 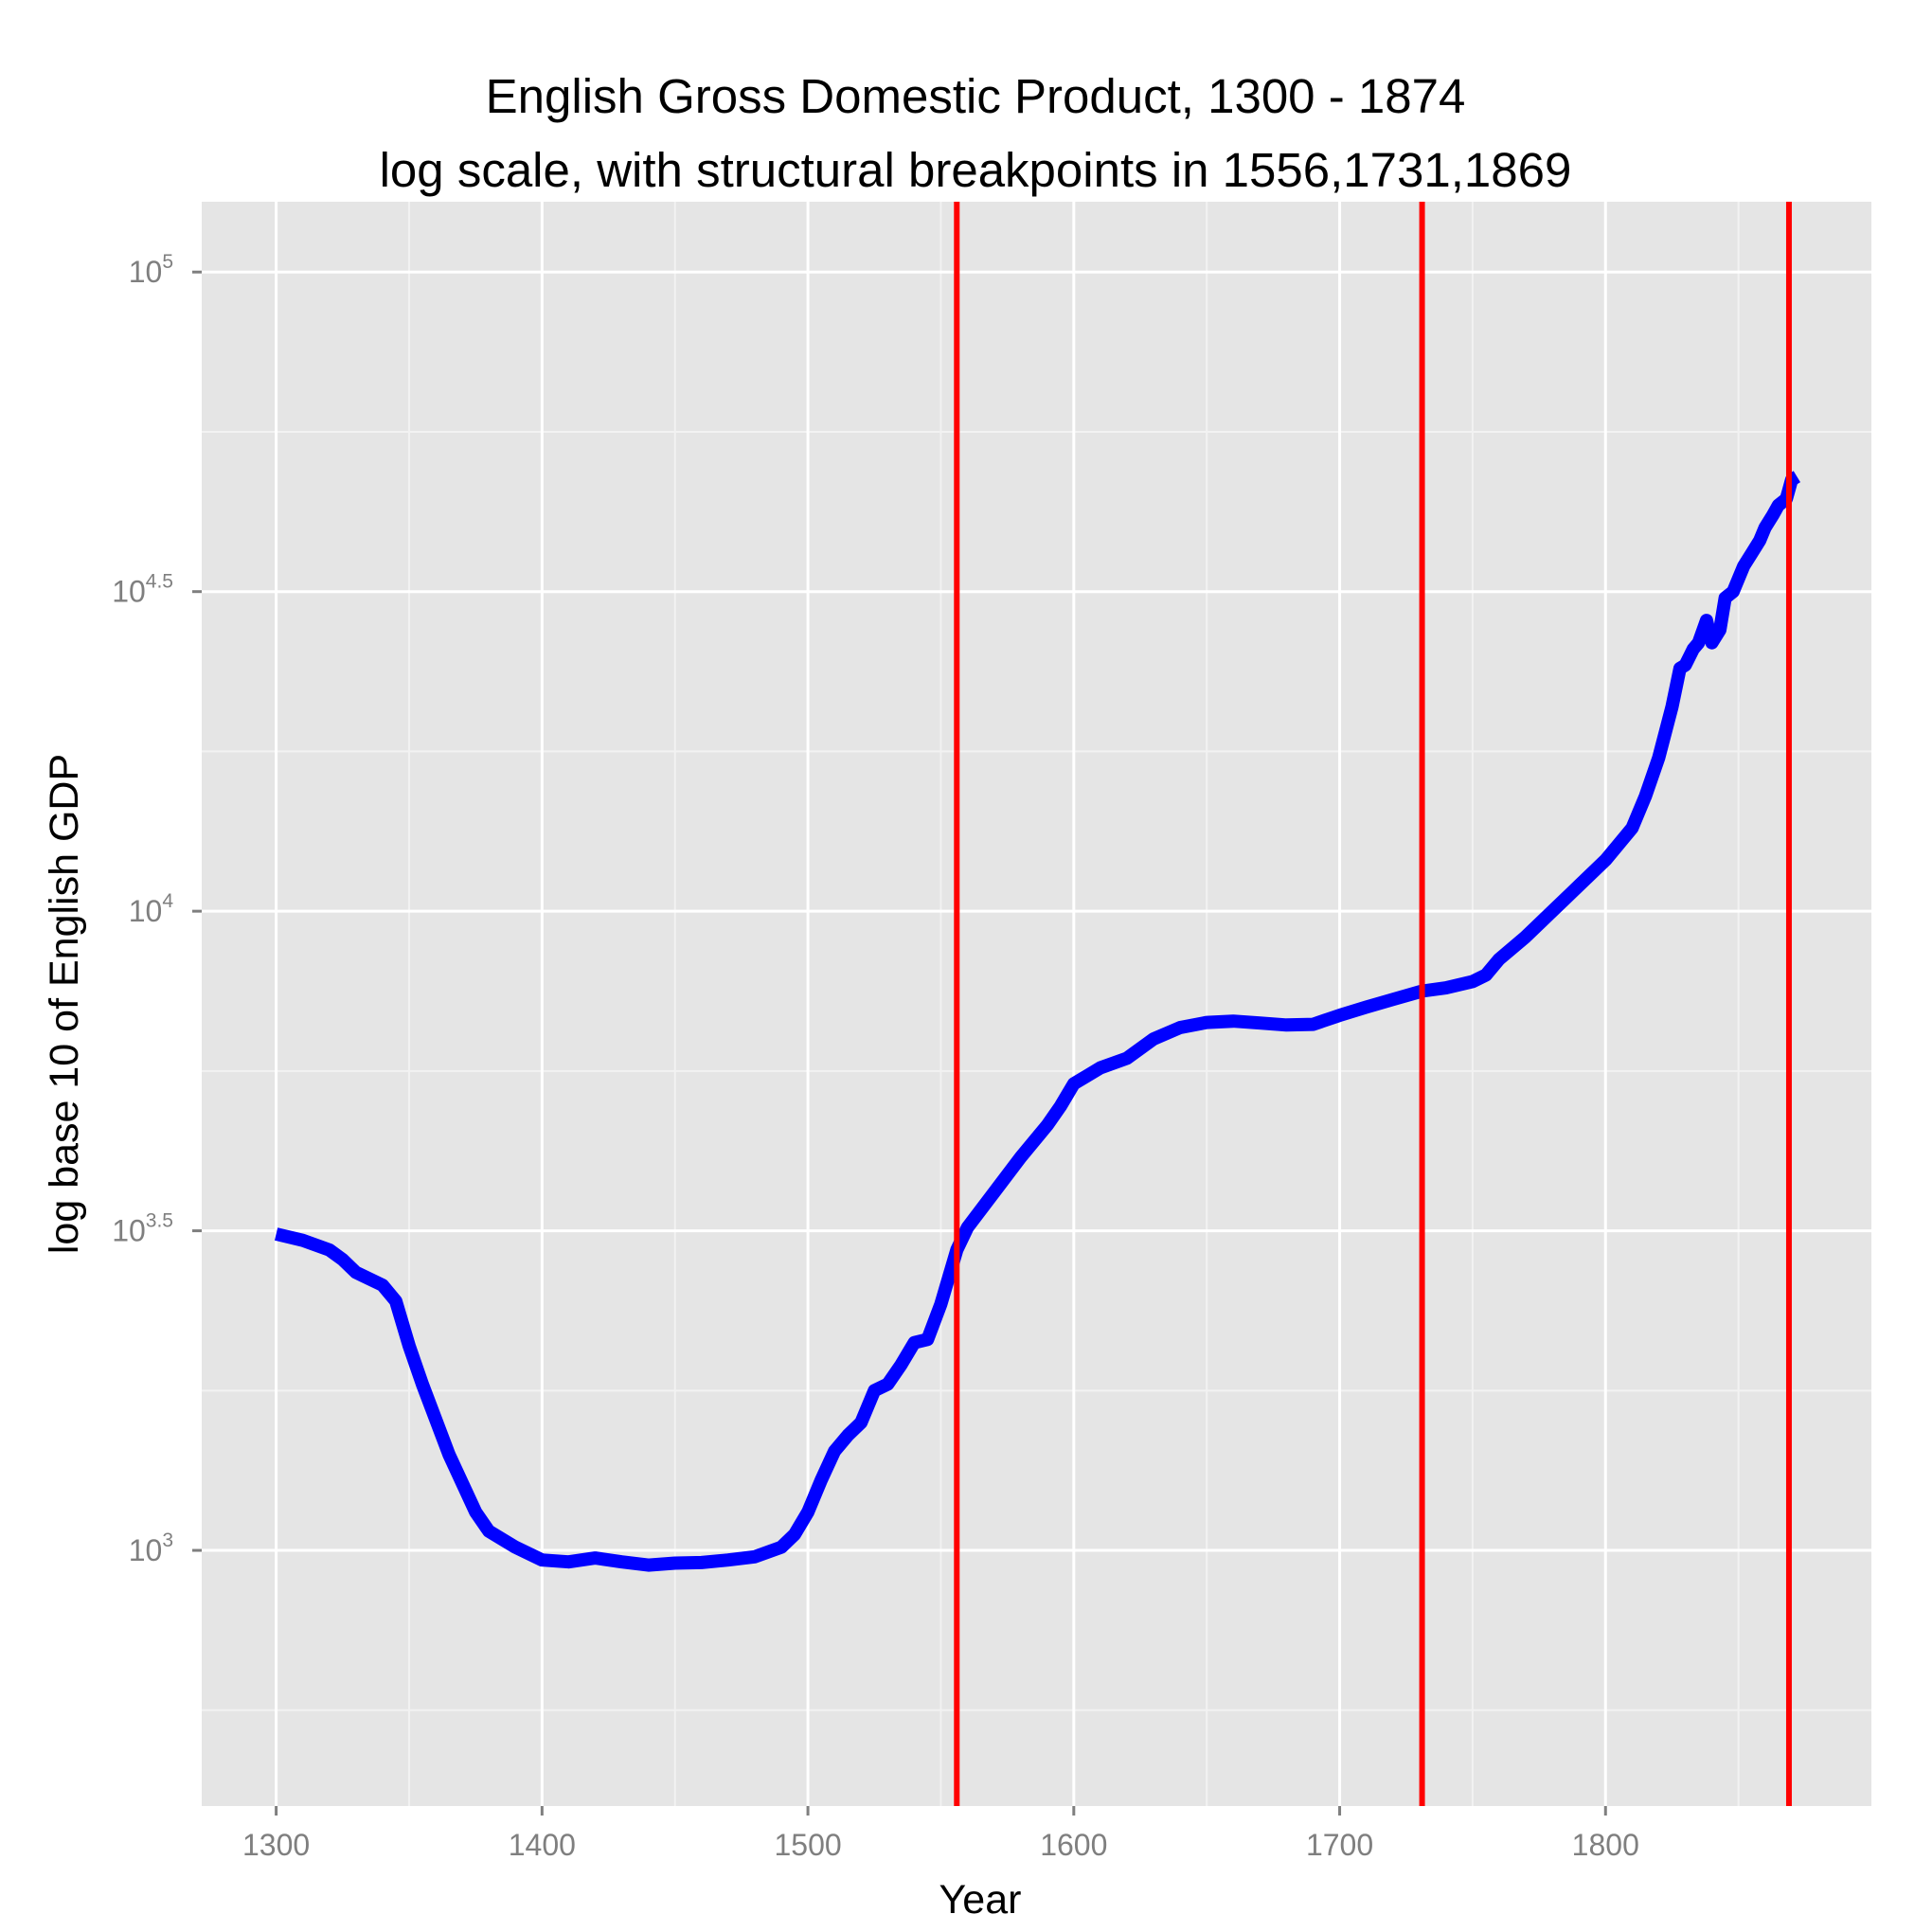 I want to click on x-tick-label: 1600, so click(x=1073, y=1845).